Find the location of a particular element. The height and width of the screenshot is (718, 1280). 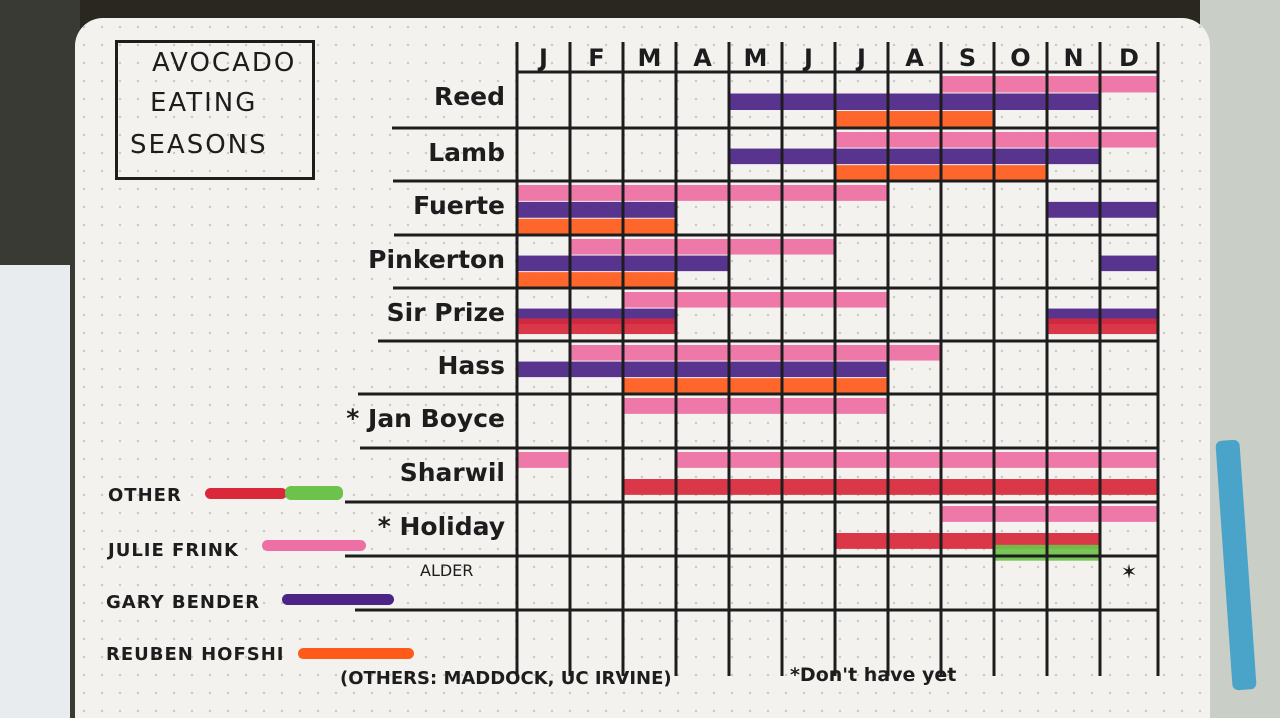

season-bar-reed-julie_frink is located at coordinates (1049, 84).